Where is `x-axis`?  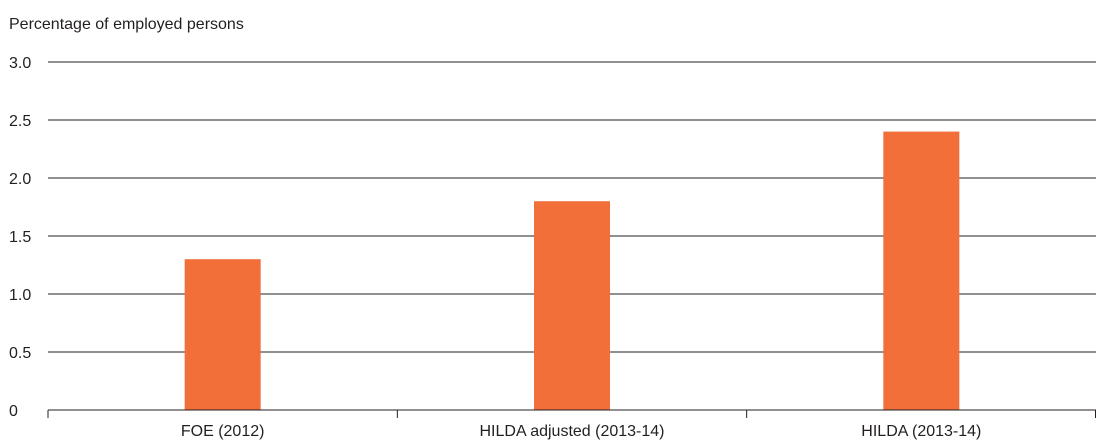 x-axis is located at coordinates (571, 413).